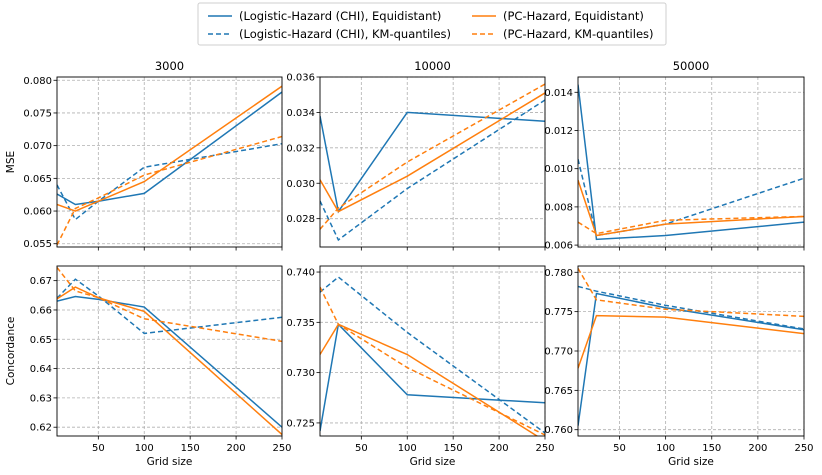  Describe the element at coordinates (558, 391) in the screenshot. I see `y-tick-label: 0.765` at that location.